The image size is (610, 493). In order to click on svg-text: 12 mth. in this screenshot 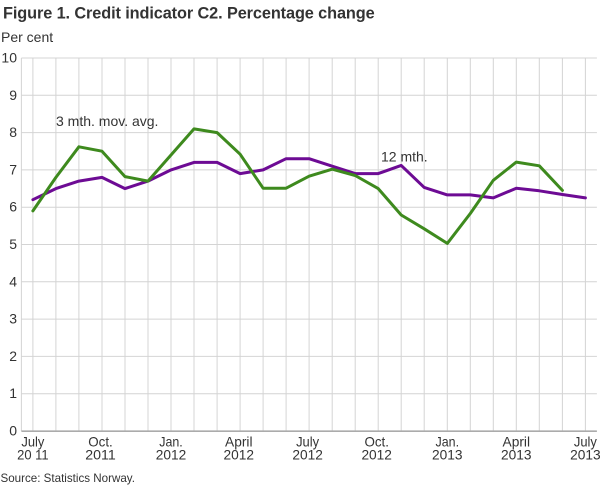, I will do `click(404, 157)`.